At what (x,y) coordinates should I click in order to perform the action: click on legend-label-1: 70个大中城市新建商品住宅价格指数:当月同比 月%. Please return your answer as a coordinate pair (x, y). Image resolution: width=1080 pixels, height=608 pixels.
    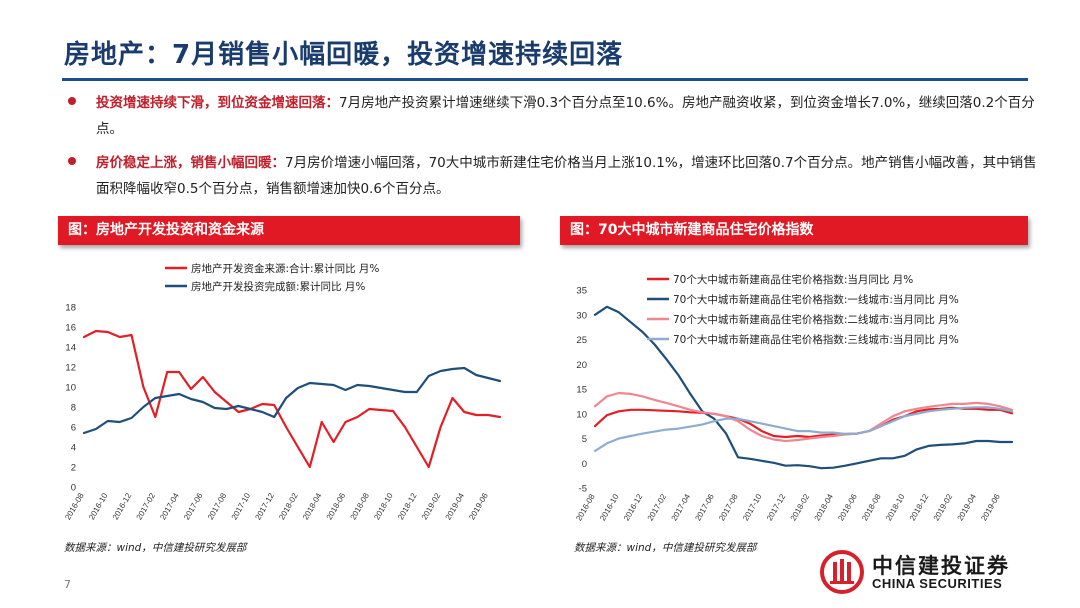
    Looking at the image, I should click on (793, 279).